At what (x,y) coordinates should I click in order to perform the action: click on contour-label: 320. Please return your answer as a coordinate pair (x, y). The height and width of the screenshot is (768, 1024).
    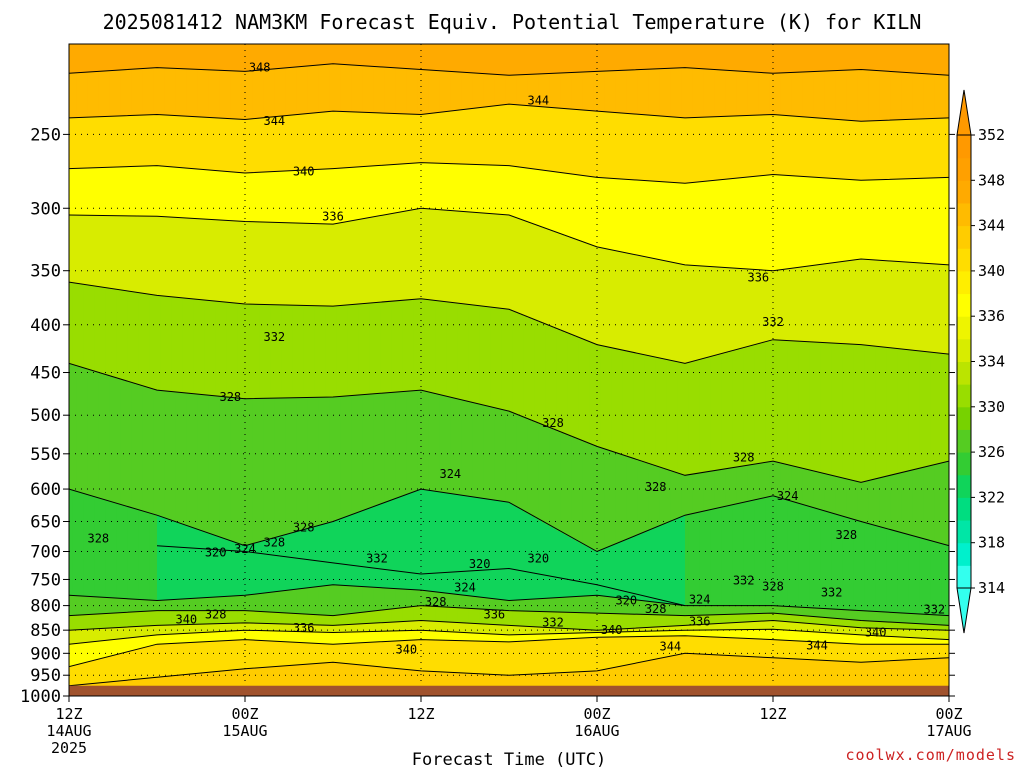
    Looking at the image, I should click on (538, 558).